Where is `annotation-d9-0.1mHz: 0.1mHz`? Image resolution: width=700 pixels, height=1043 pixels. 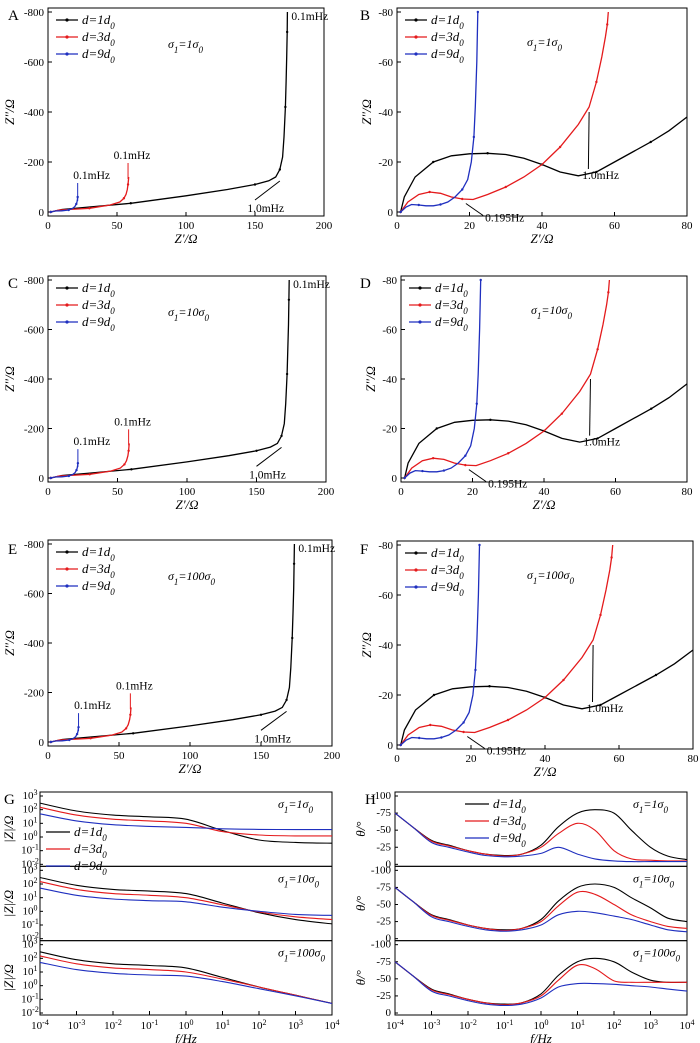 annotation-d9-0.1mHz: 0.1mHz is located at coordinates (92, 442).